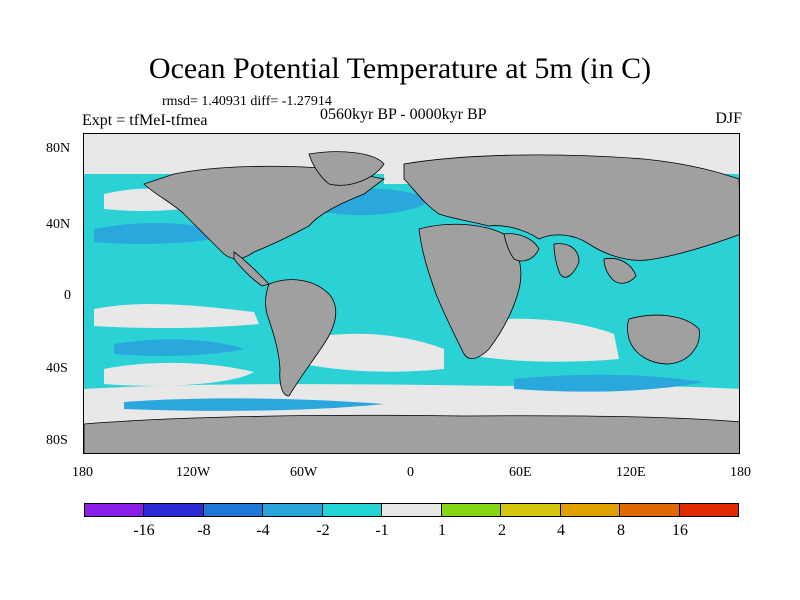 This screenshot has height=600, width=800. What do you see at coordinates (631, 472) in the screenshot?
I see `lon-label-120e: 120E` at bounding box center [631, 472].